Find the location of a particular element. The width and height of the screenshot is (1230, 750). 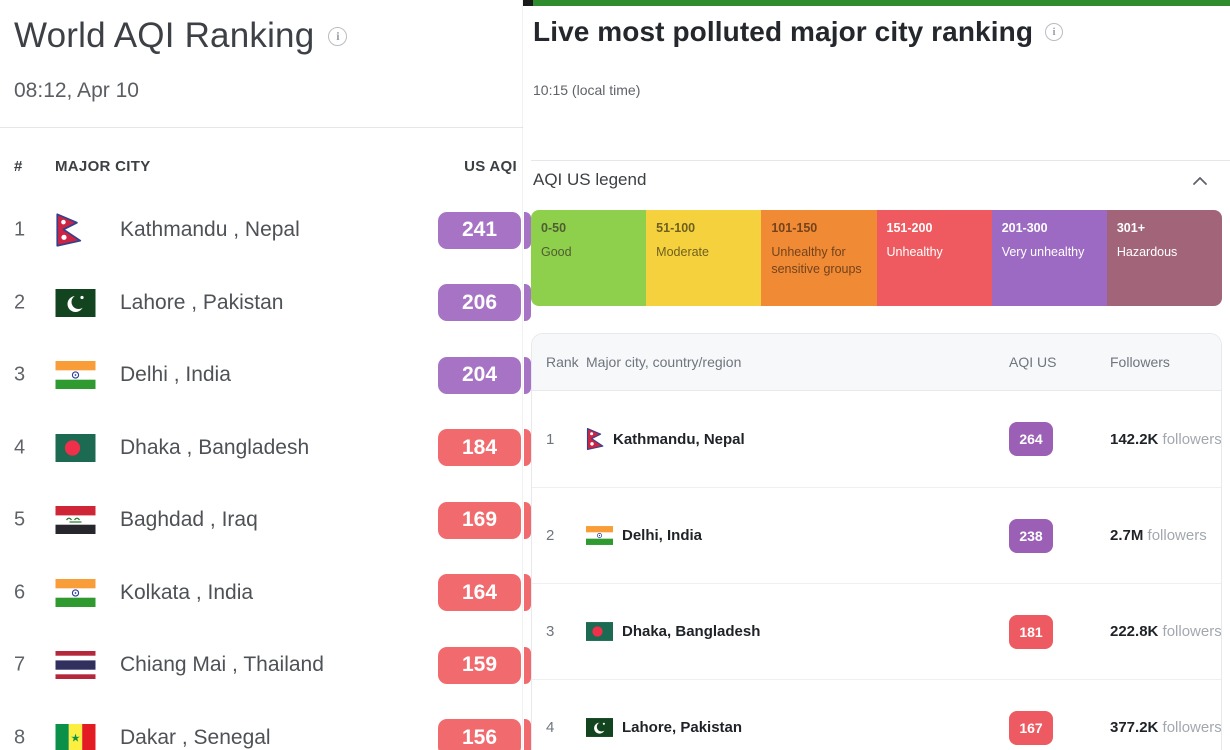

aqi-badge: 204 is located at coordinates (479, 375).